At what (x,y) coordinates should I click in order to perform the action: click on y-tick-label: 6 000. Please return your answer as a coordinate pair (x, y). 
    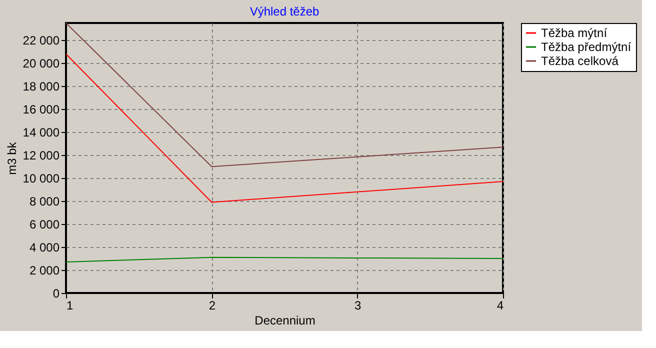
    Looking at the image, I should click on (44, 225).